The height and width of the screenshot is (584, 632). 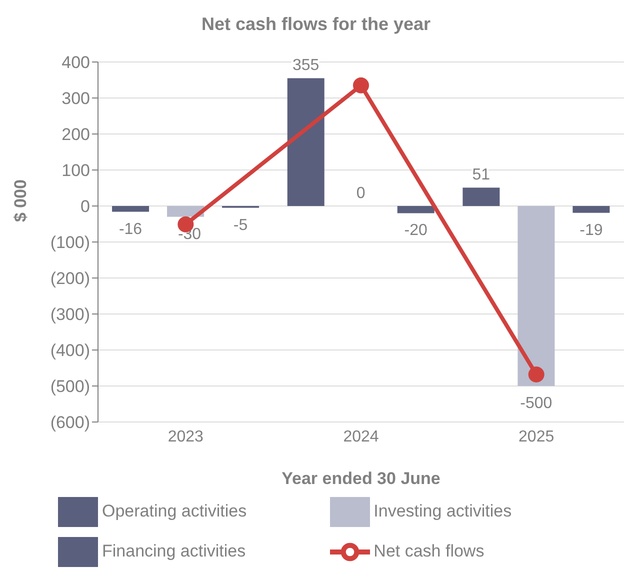 What do you see at coordinates (481, 175) in the screenshot?
I see `data-label: 51` at bounding box center [481, 175].